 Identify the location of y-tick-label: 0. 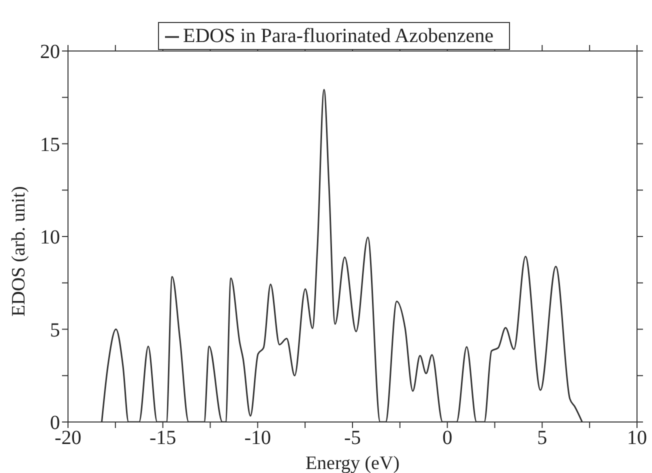
(55, 423).